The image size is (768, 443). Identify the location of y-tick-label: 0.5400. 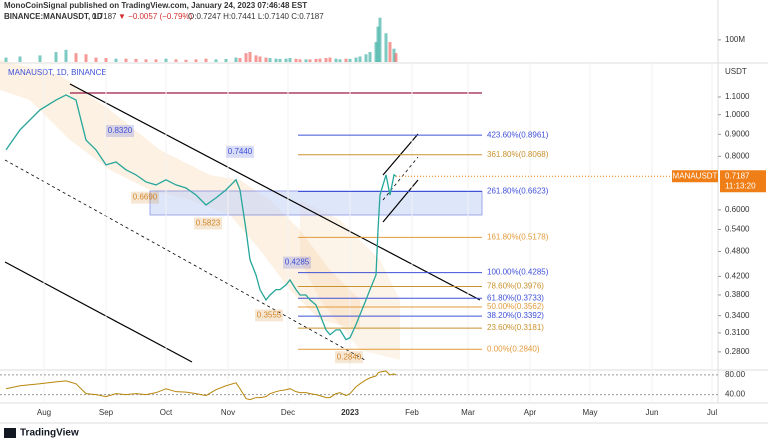
(737, 229).